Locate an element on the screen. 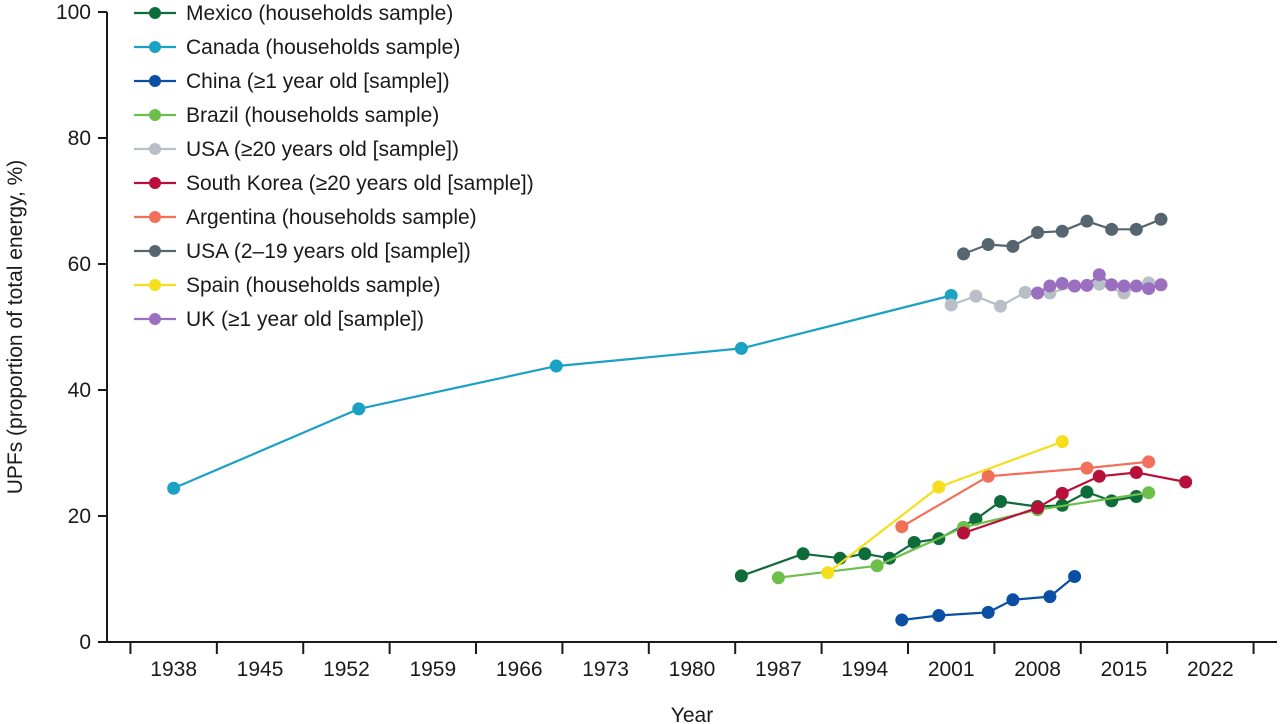  legend-item: Spain (households sample) is located at coordinates (287, 285).